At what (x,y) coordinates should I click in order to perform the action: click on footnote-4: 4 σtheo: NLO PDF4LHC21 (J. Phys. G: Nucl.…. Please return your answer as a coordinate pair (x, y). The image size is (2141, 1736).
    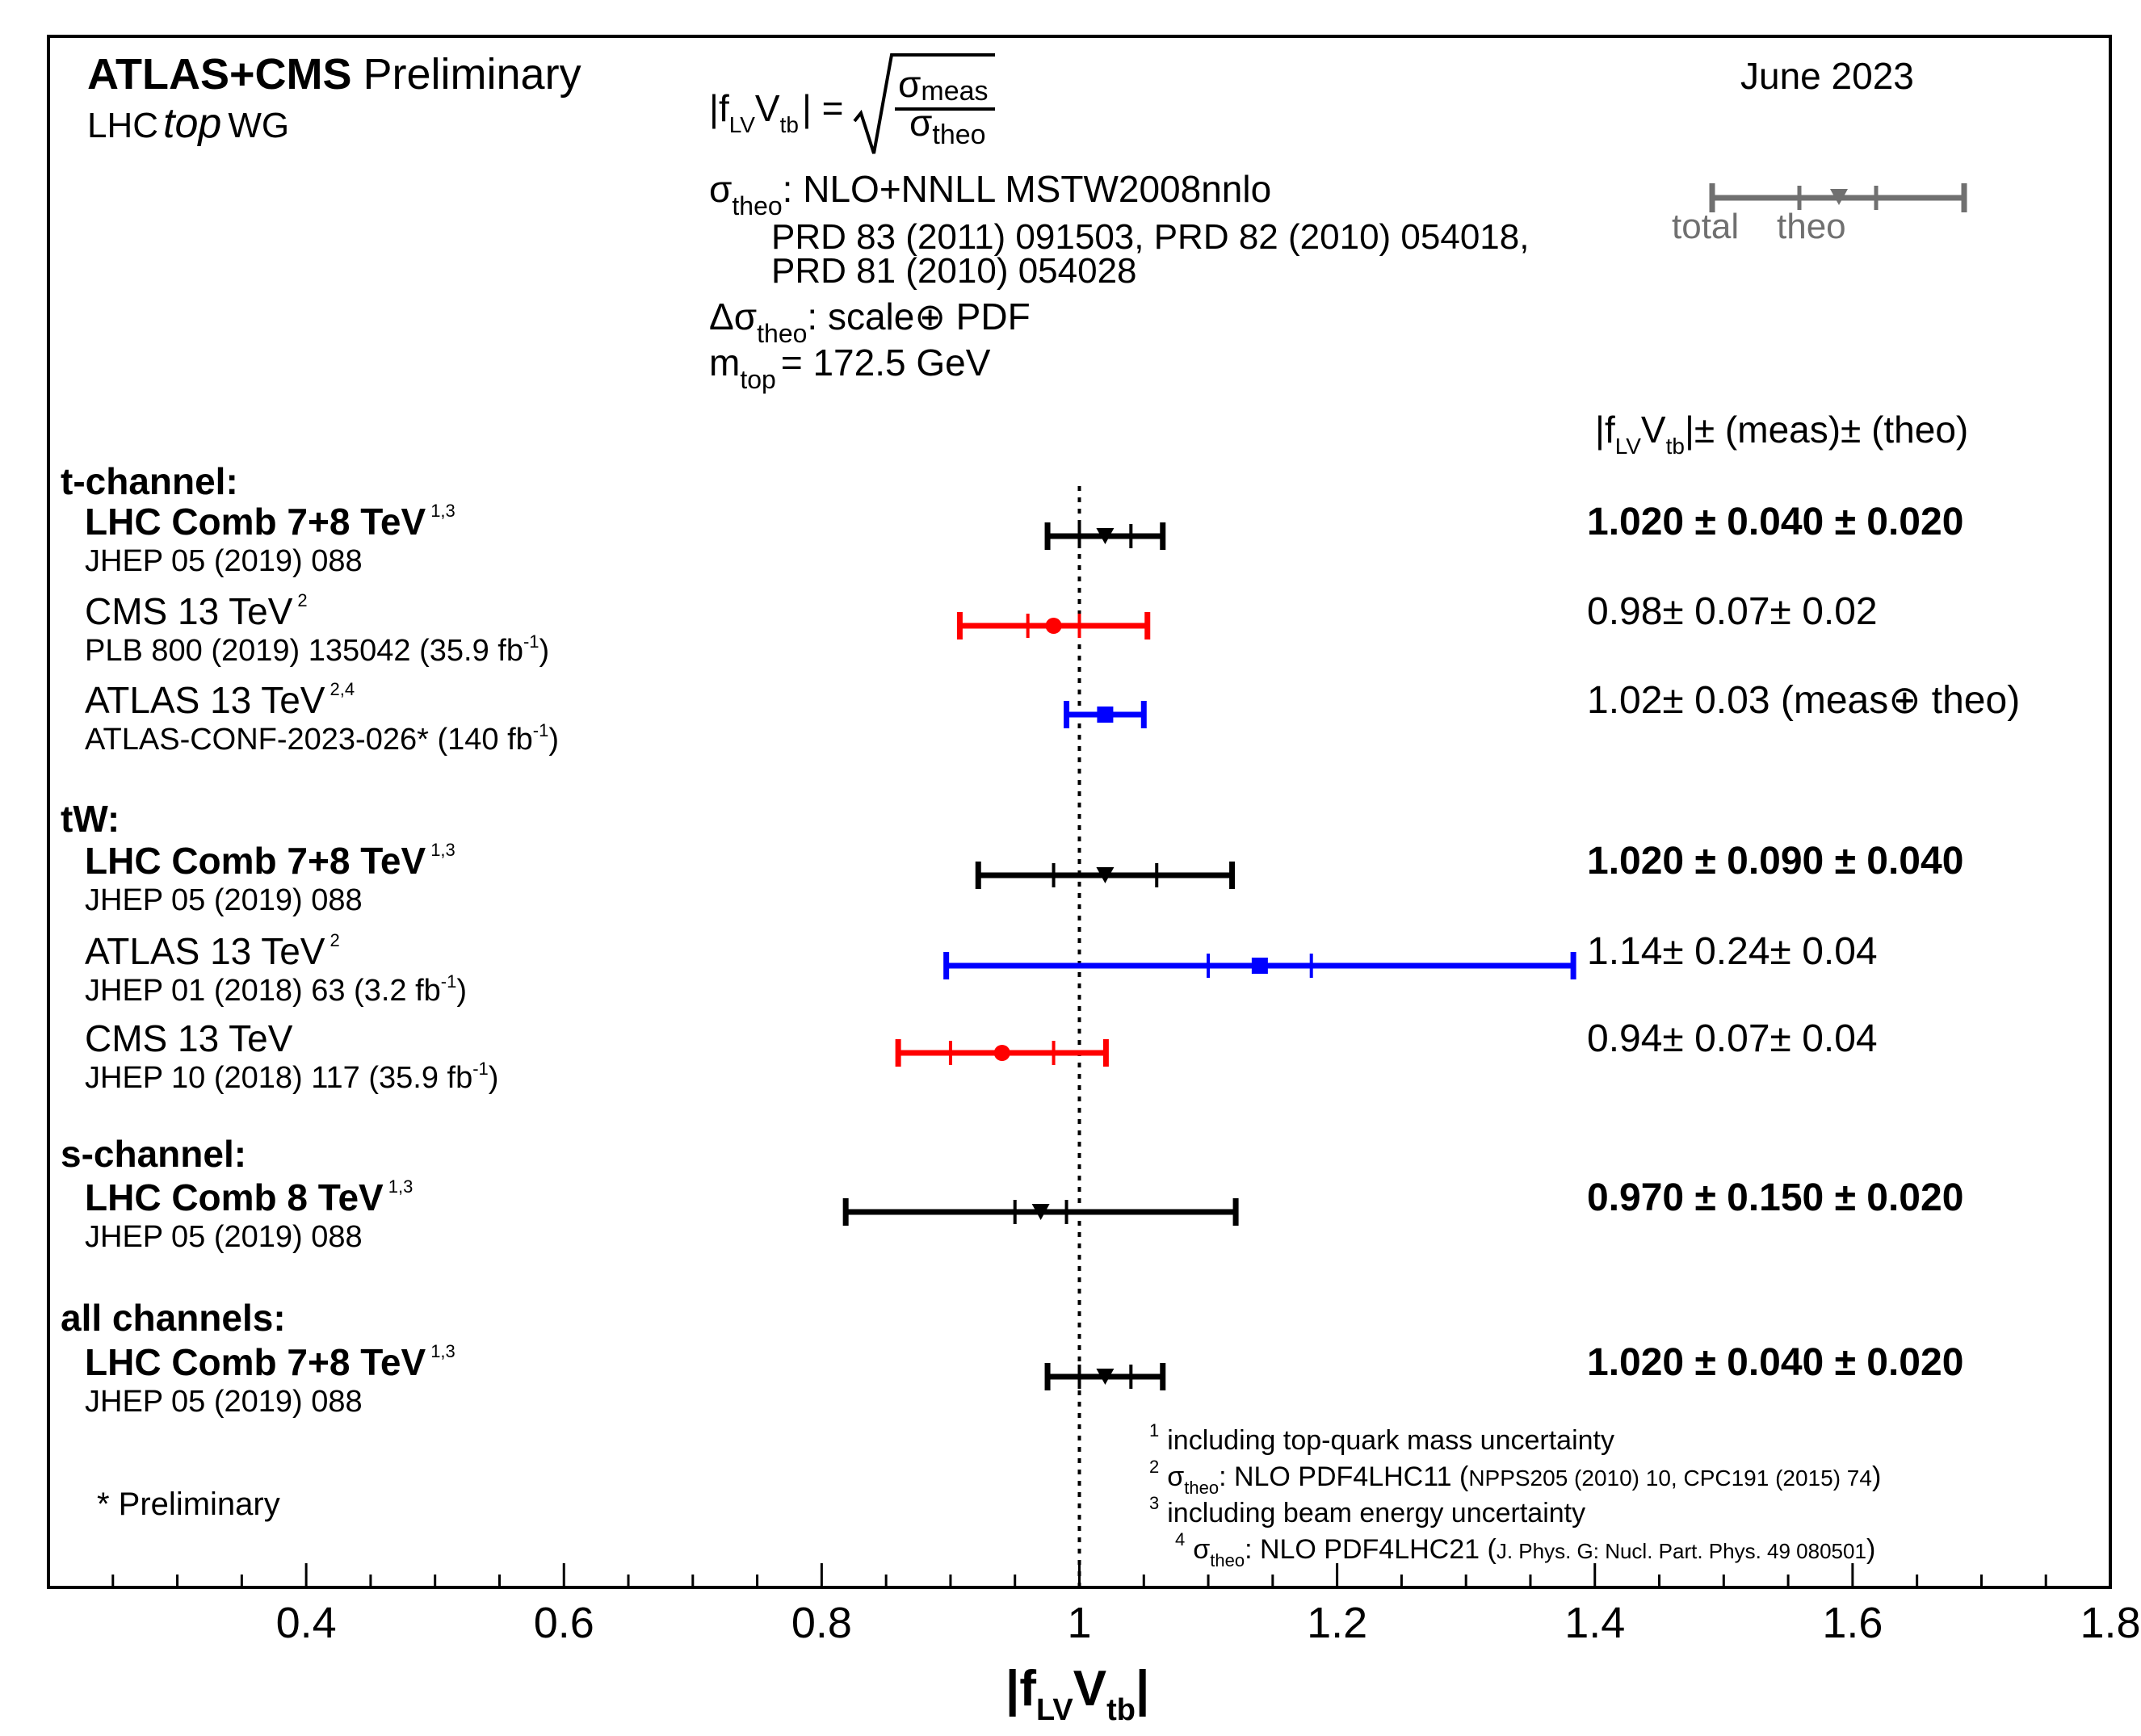
    Looking at the image, I should click on (1525, 1549).